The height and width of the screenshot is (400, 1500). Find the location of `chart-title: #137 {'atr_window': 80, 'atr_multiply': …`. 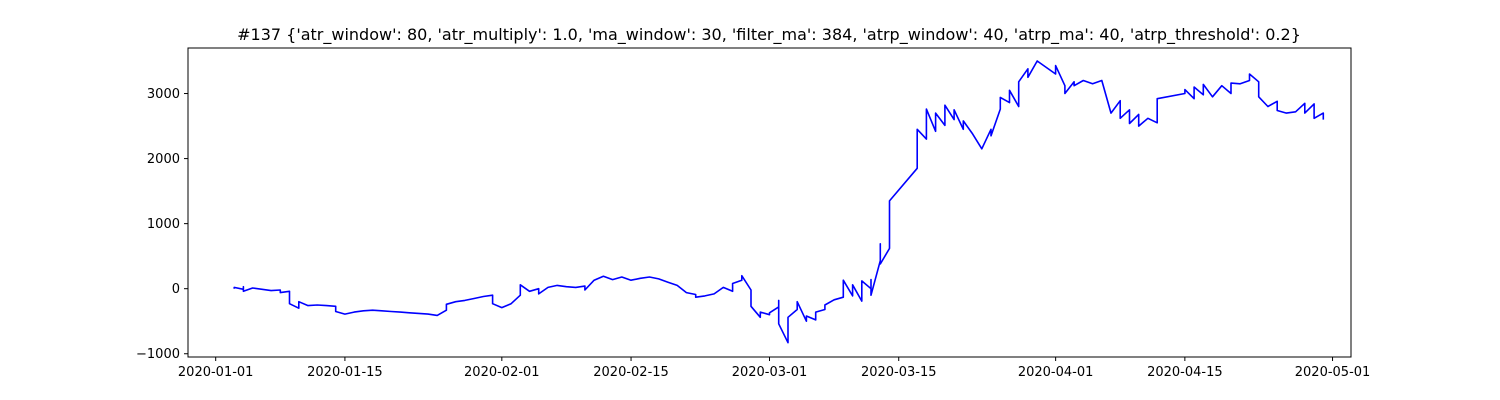

chart-title: #137 {'atr_window': 80, 'atr_multiply': … is located at coordinates (769, 35).